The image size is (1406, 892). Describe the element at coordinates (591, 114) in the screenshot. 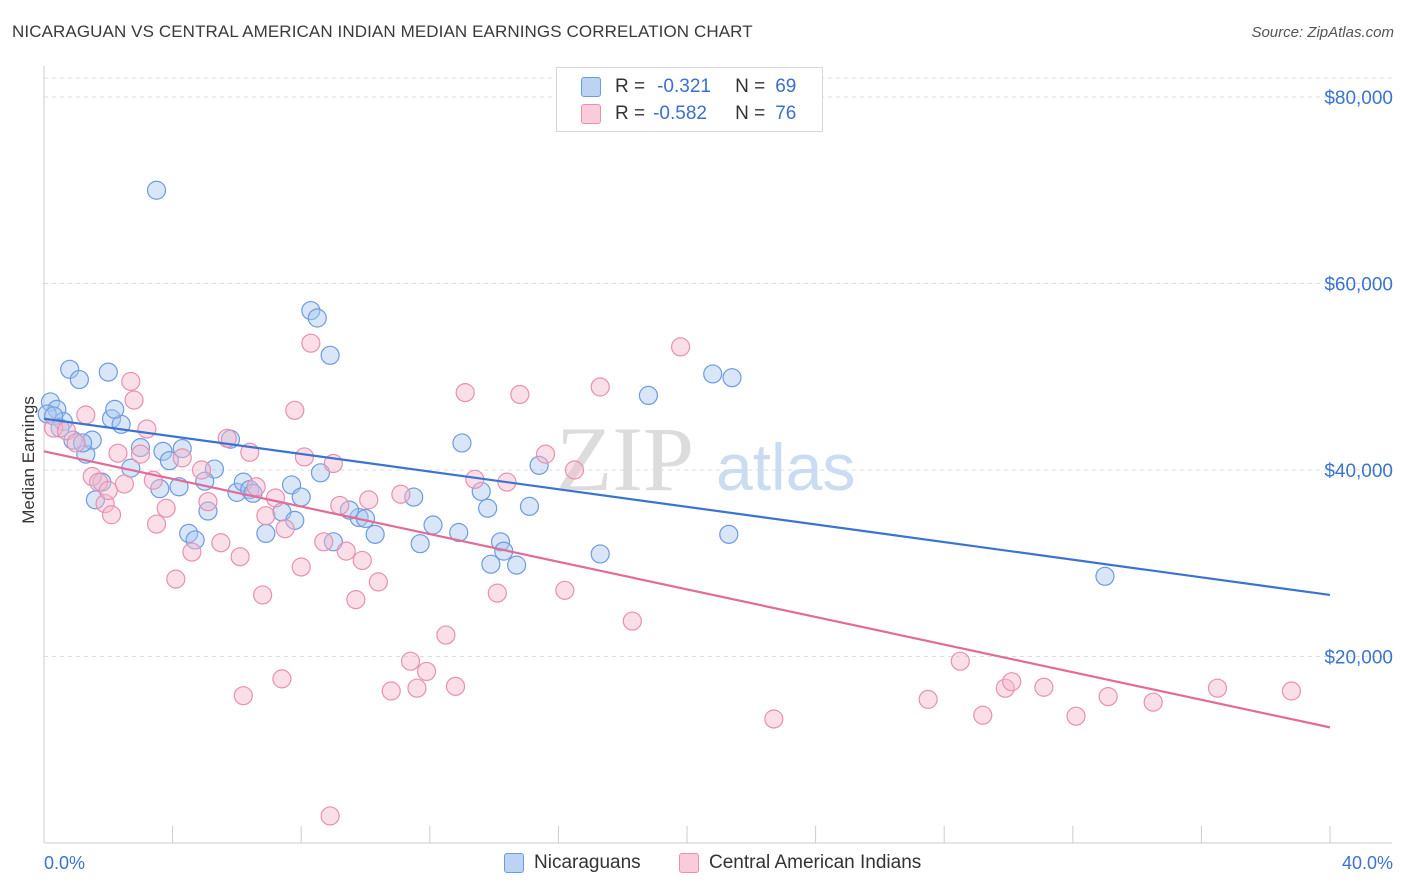

I see `legend-swatch-pink` at that location.